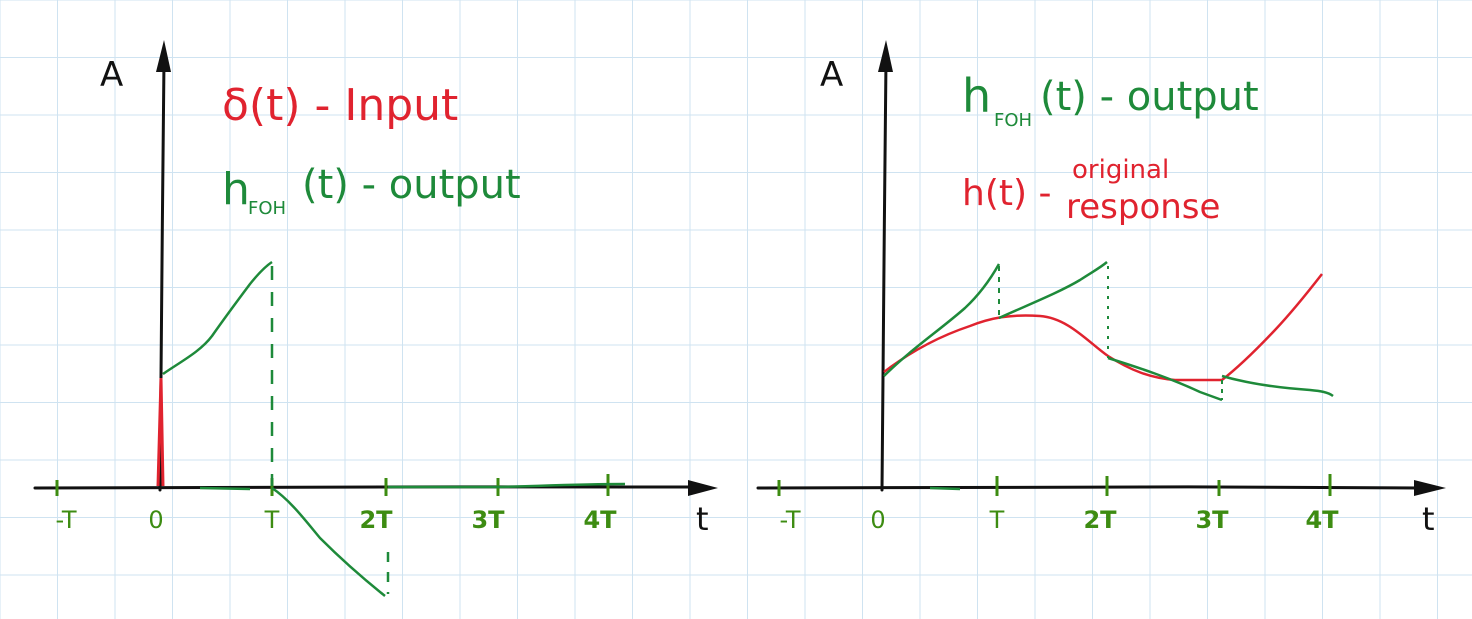 This screenshot has height=619, width=1472. What do you see at coordinates (340, 105) in the screenshot?
I see `left-input-legend: δ(t) - Input` at bounding box center [340, 105].